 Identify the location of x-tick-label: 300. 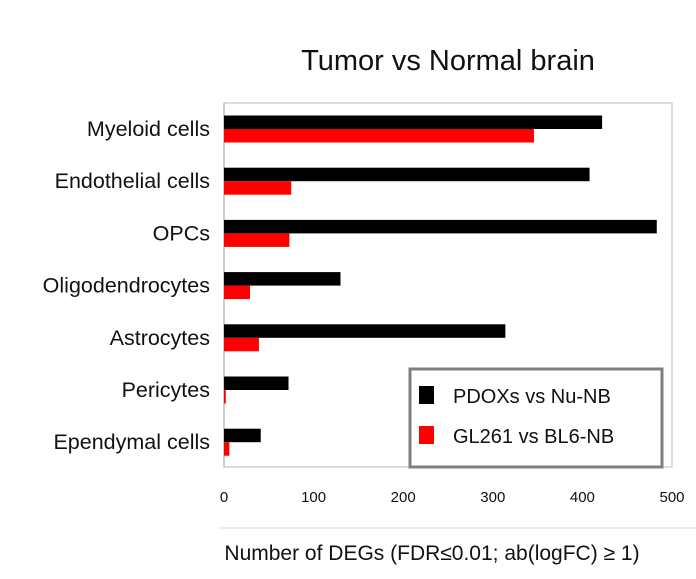
(492, 497).